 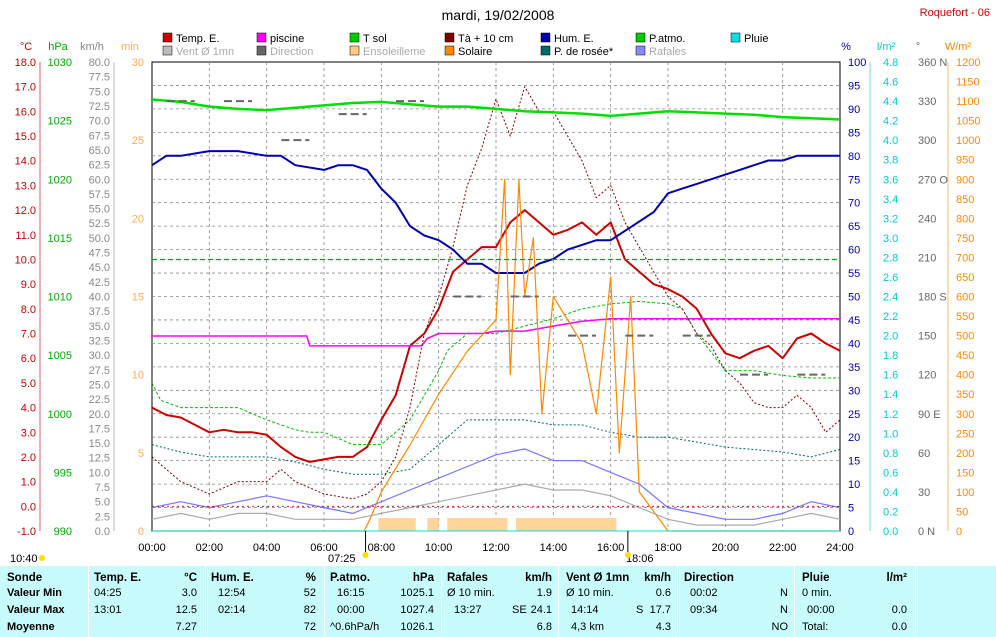 What do you see at coordinates (99, 283) in the screenshot?
I see `axis-tick-wind-15: 42.5` at bounding box center [99, 283].